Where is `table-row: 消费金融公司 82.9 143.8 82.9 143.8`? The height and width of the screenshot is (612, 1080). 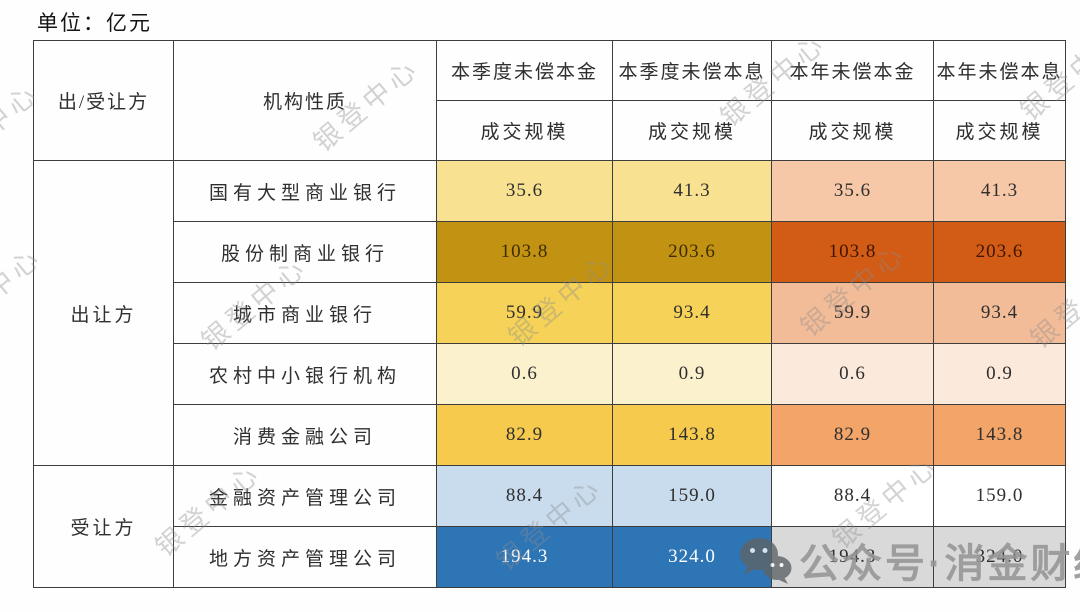 table-row: 消费金融公司 82.9 143.8 82.9 143.8 is located at coordinates (550, 435).